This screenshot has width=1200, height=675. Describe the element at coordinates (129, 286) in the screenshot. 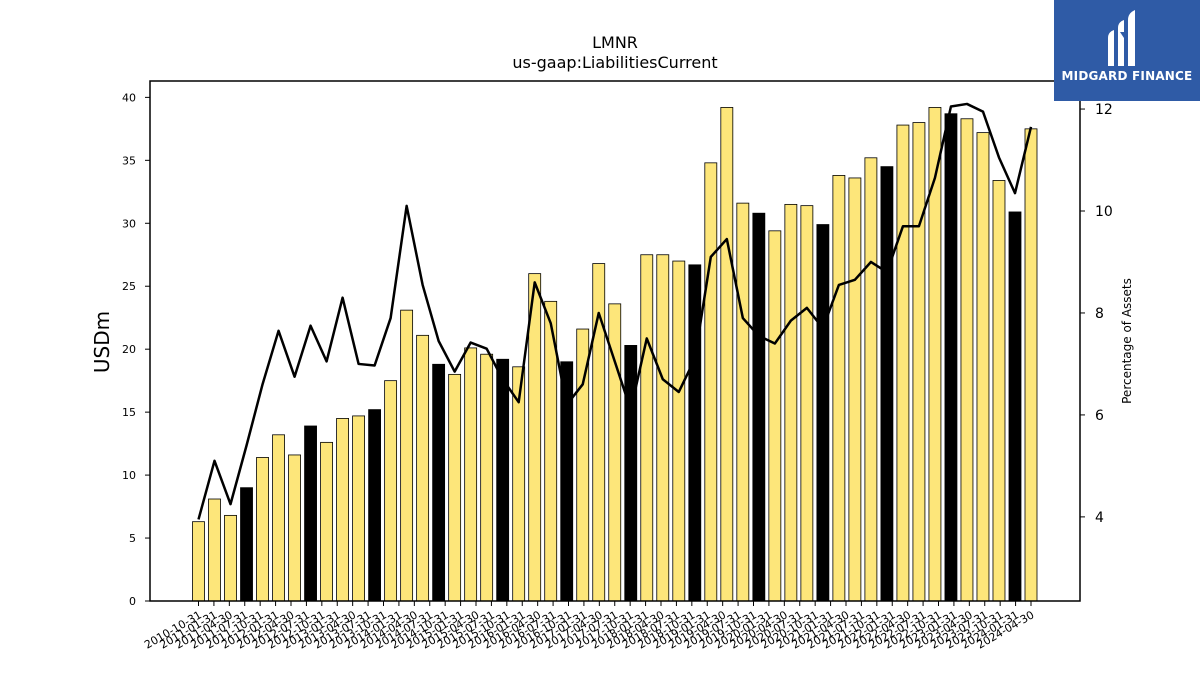

I see `y-tick-label-5: 25` at that location.